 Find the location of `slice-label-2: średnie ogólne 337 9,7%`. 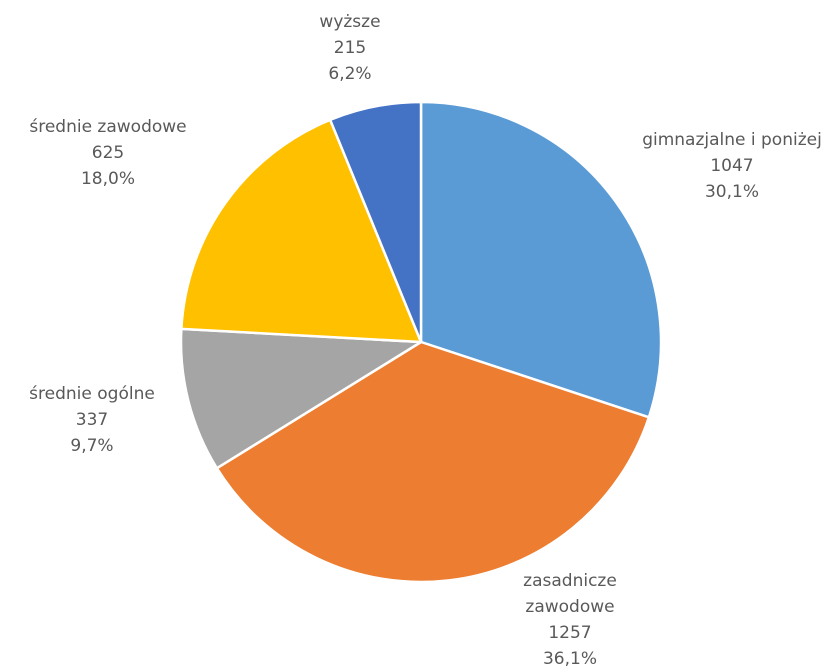

slice-label-2: średnie ogólne 337 9,7% is located at coordinates (92, 420).